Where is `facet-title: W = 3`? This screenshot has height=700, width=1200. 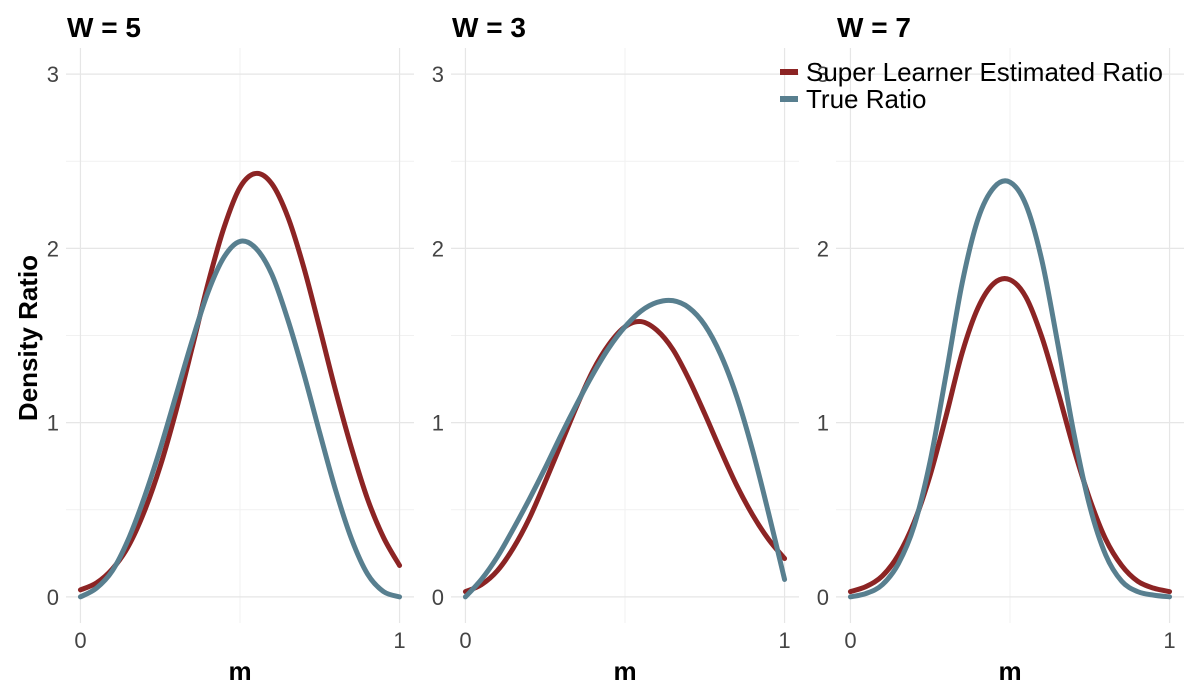 facet-title: W = 3 is located at coordinates (489, 27).